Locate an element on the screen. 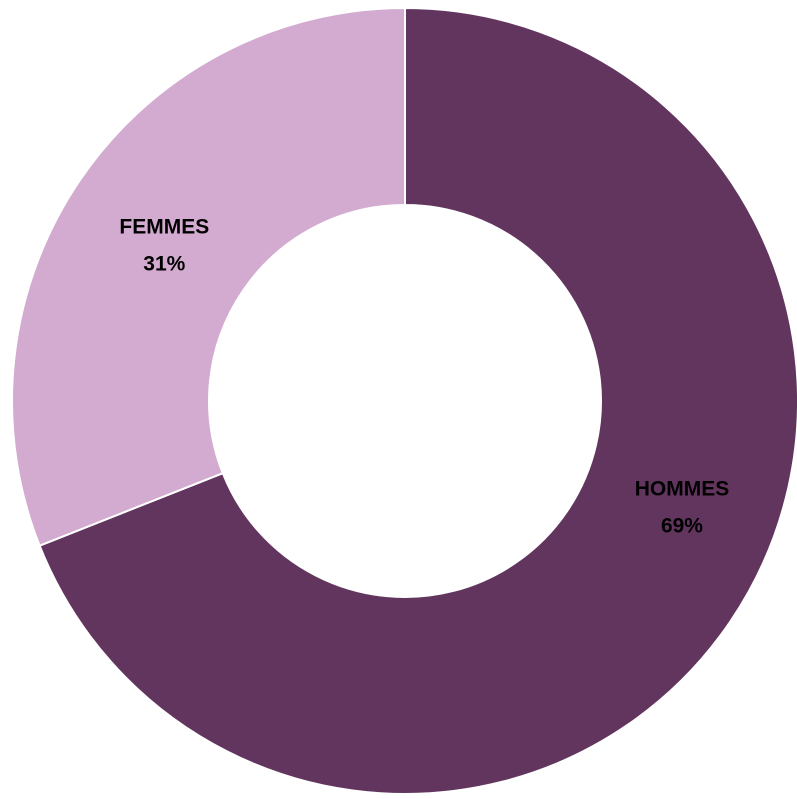 Image resolution: width=797 pixels, height=799 pixels. slice-label-hommes: HOMMES 69% is located at coordinates (682, 508).